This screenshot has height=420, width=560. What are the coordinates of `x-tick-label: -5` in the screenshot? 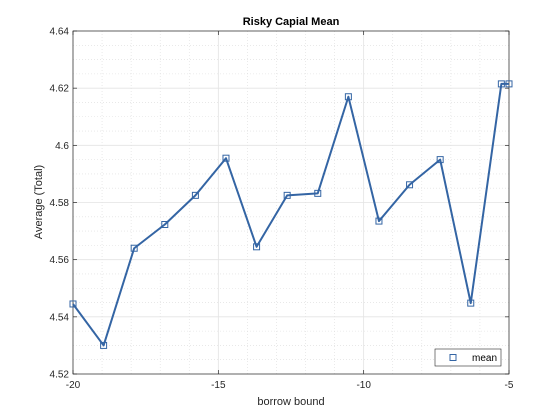 It's located at (509, 385).